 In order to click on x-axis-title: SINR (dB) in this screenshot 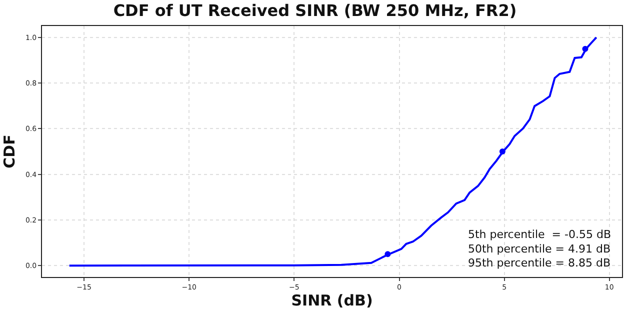, I will do `click(332, 300)`.